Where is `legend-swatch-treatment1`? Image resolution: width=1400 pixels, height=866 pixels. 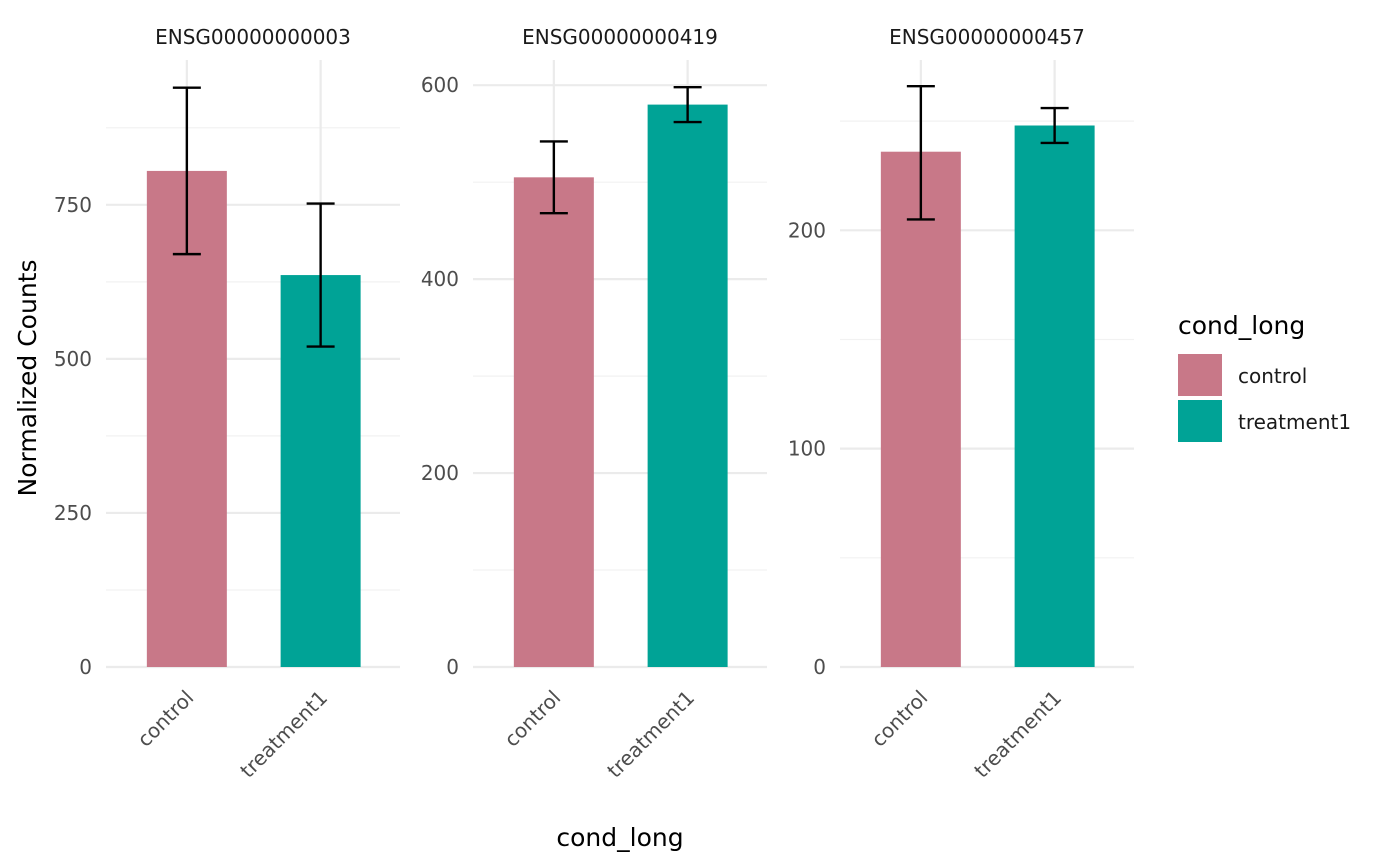 legend-swatch-treatment1 is located at coordinates (1200, 421).